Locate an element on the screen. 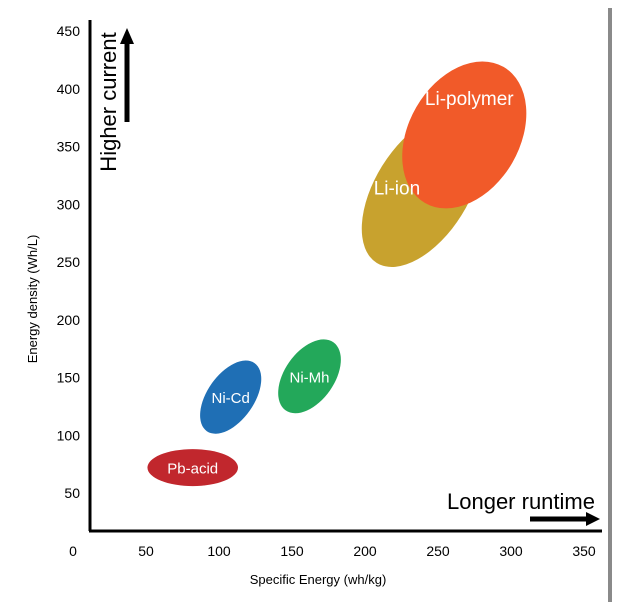  y-tick-label: 350 is located at coordinates (69, 147).